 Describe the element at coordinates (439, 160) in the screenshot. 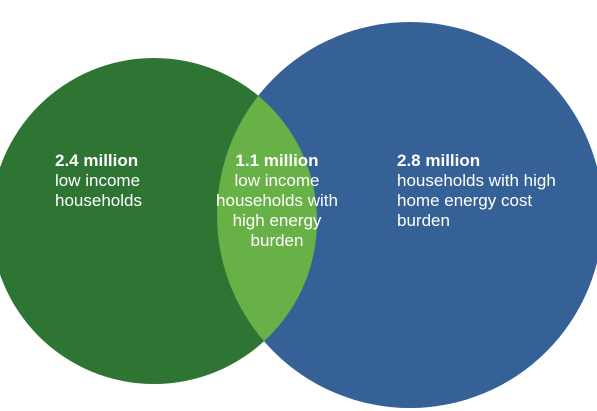

I see `high-burden-amount: 2.8 million` at that location.